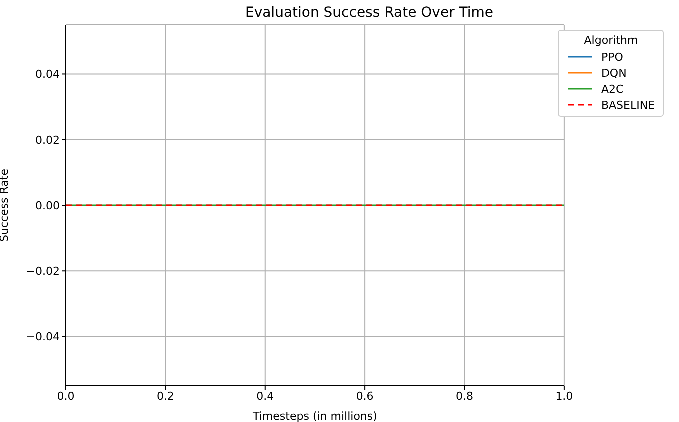 This screenshot has width=679, height=422. I want to click on legend-label: A2C, so click(612, 89).